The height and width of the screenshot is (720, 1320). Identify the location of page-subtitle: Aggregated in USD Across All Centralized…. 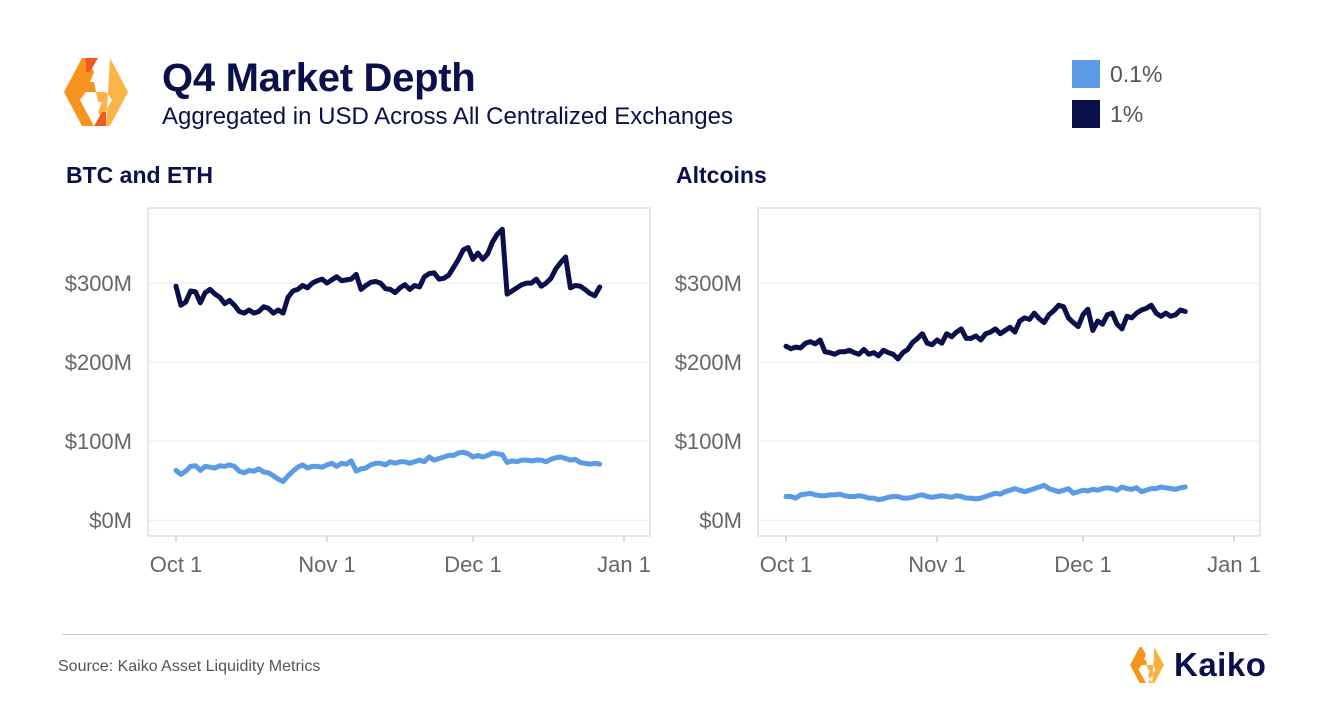
(447, 116).